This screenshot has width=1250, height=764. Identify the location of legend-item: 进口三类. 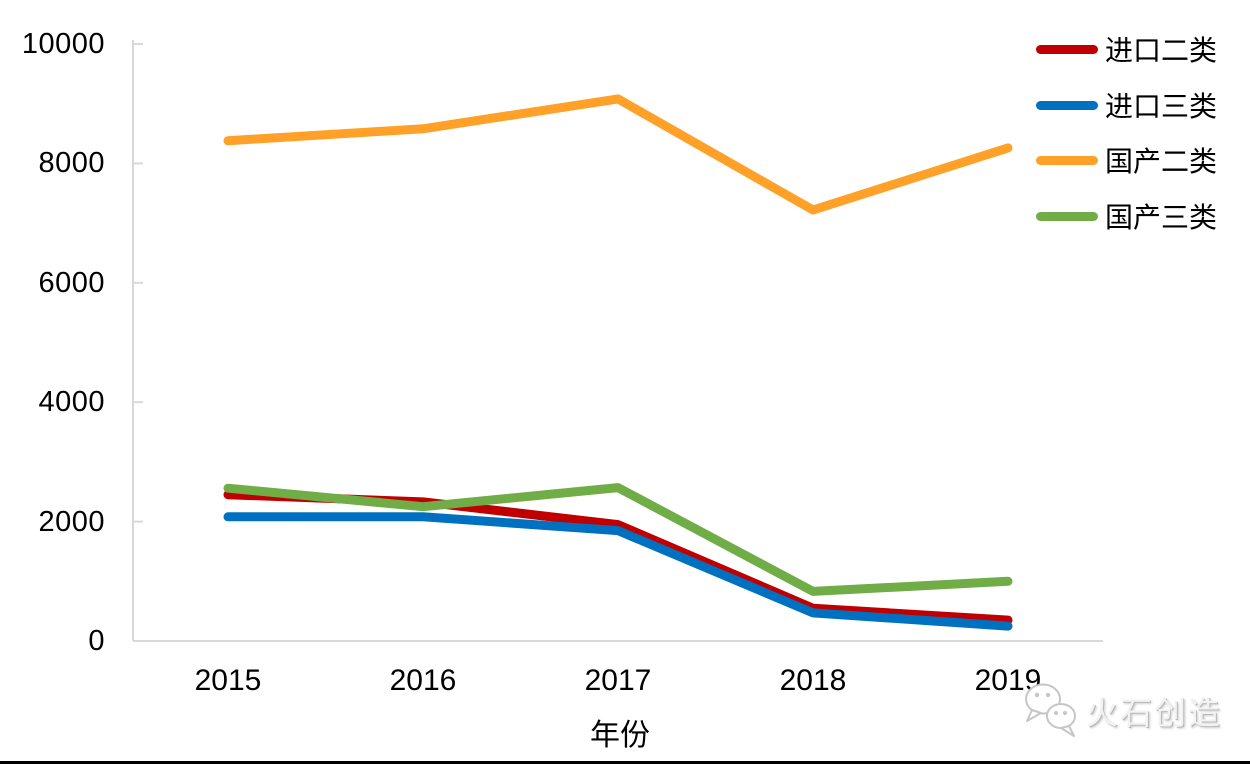
(1126, 105).